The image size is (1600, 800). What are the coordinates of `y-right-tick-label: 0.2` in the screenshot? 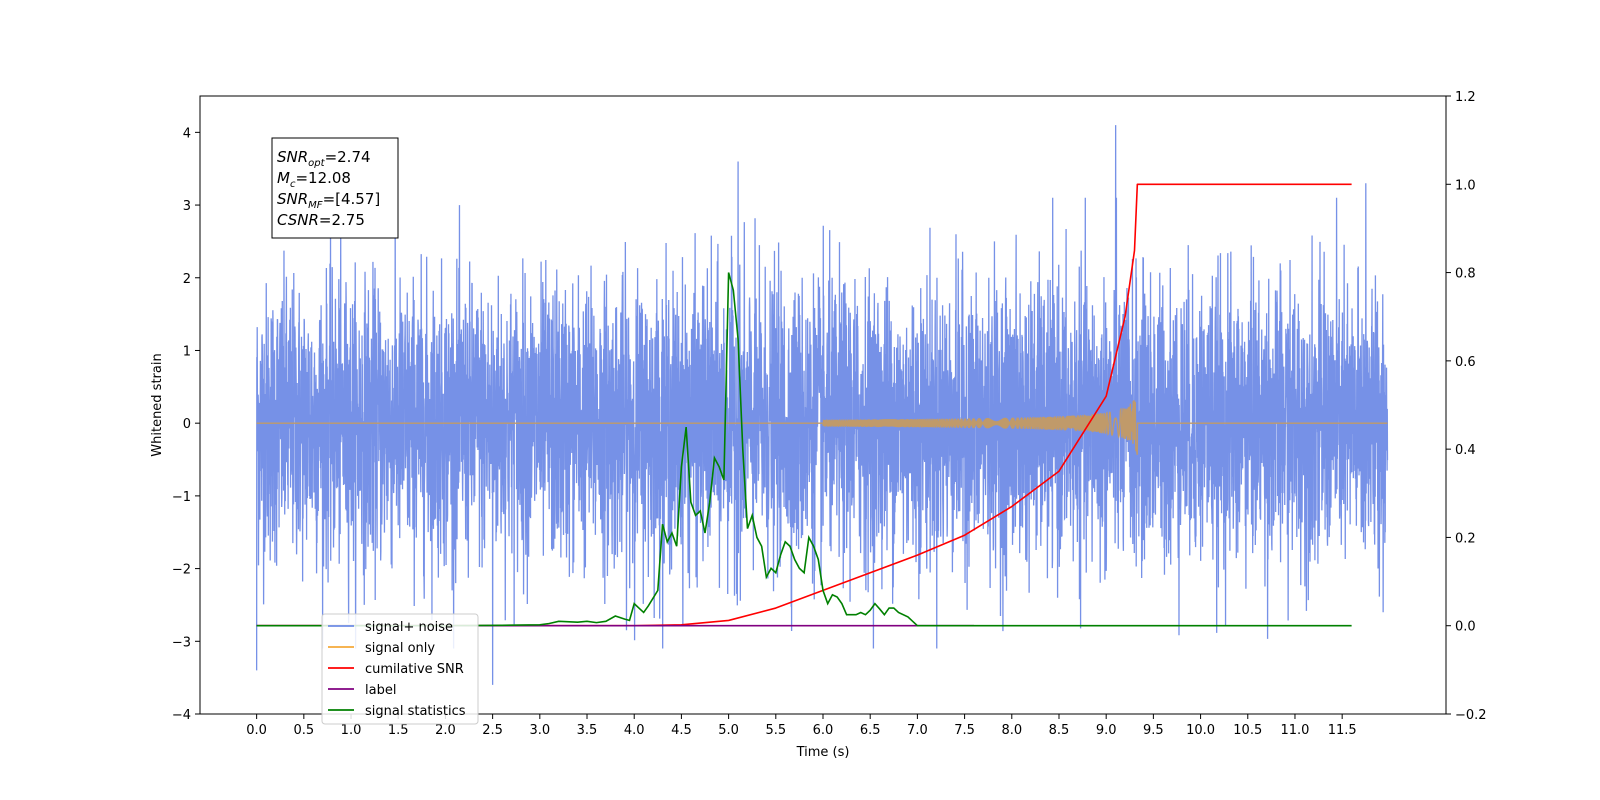 It's located at (1465, 538).